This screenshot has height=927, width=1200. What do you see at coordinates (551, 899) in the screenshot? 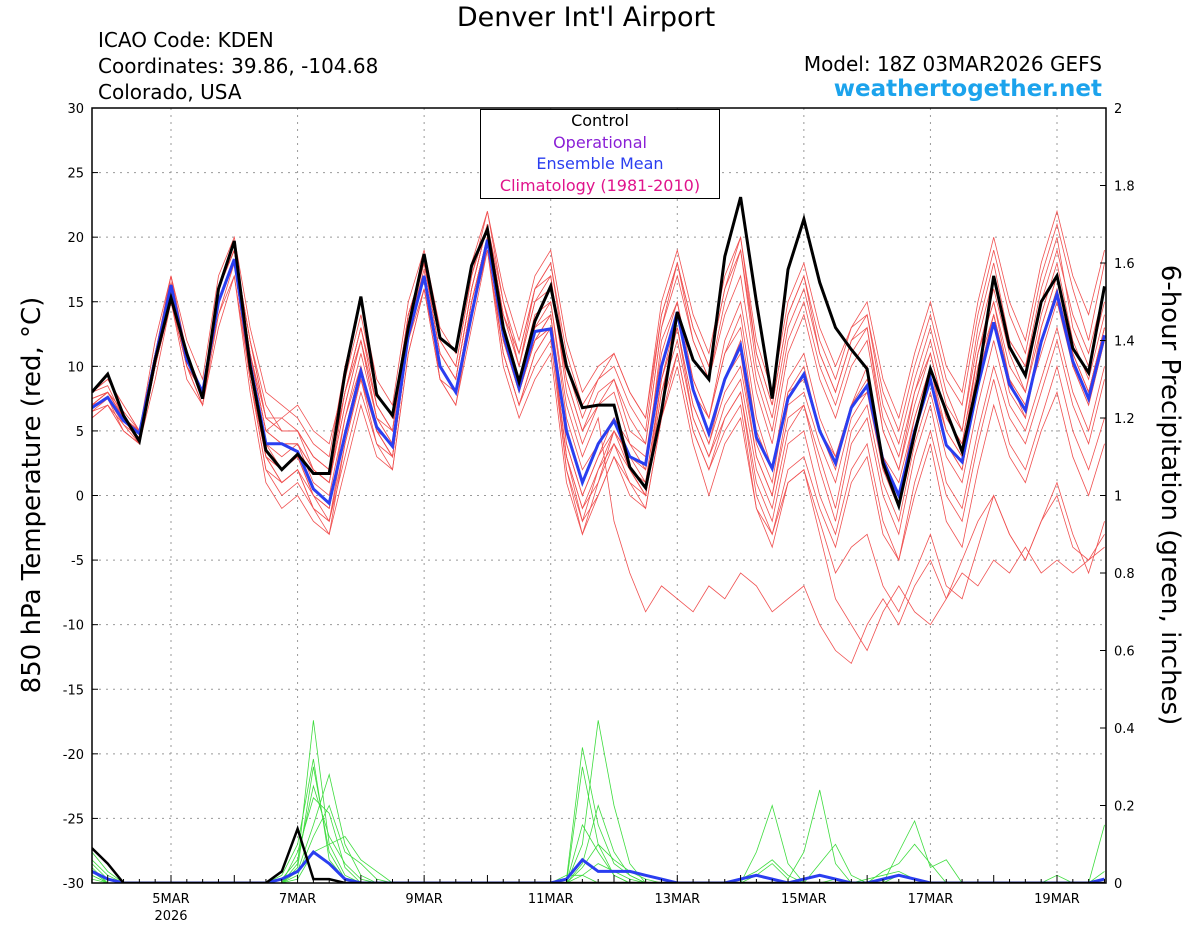
I see `x-tick-label: 11MAR` at bounding box center [551, 899].